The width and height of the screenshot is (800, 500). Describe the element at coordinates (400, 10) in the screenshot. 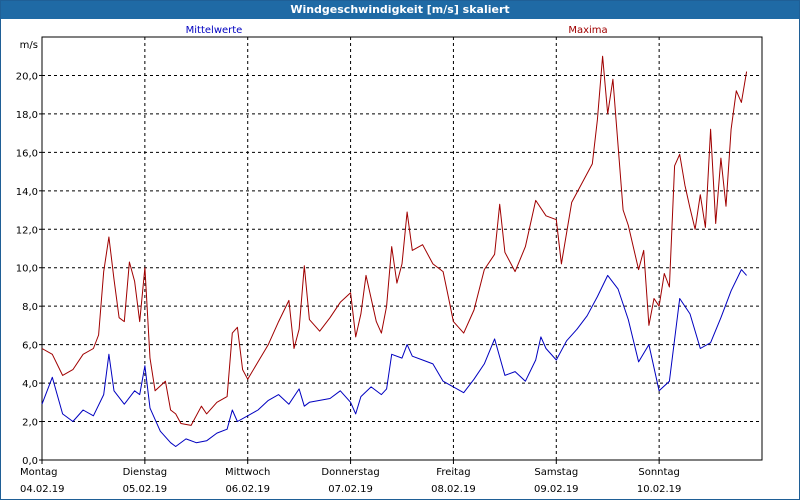

I see `window-title: Windgeschwindigkeit [m/s] skaliert` at that location.